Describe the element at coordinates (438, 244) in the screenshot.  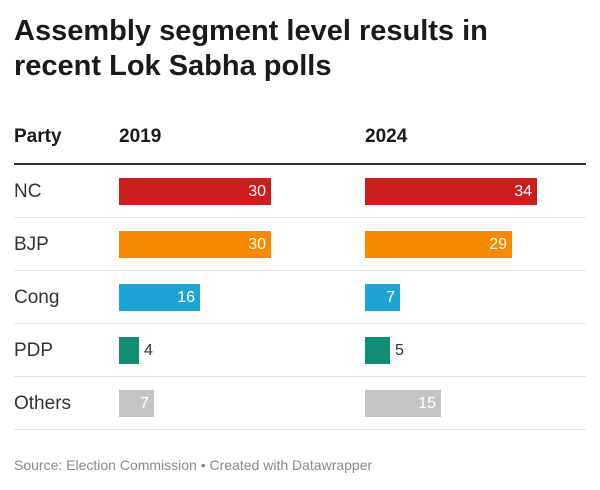
I see `bar-bjp-2024` at that location.